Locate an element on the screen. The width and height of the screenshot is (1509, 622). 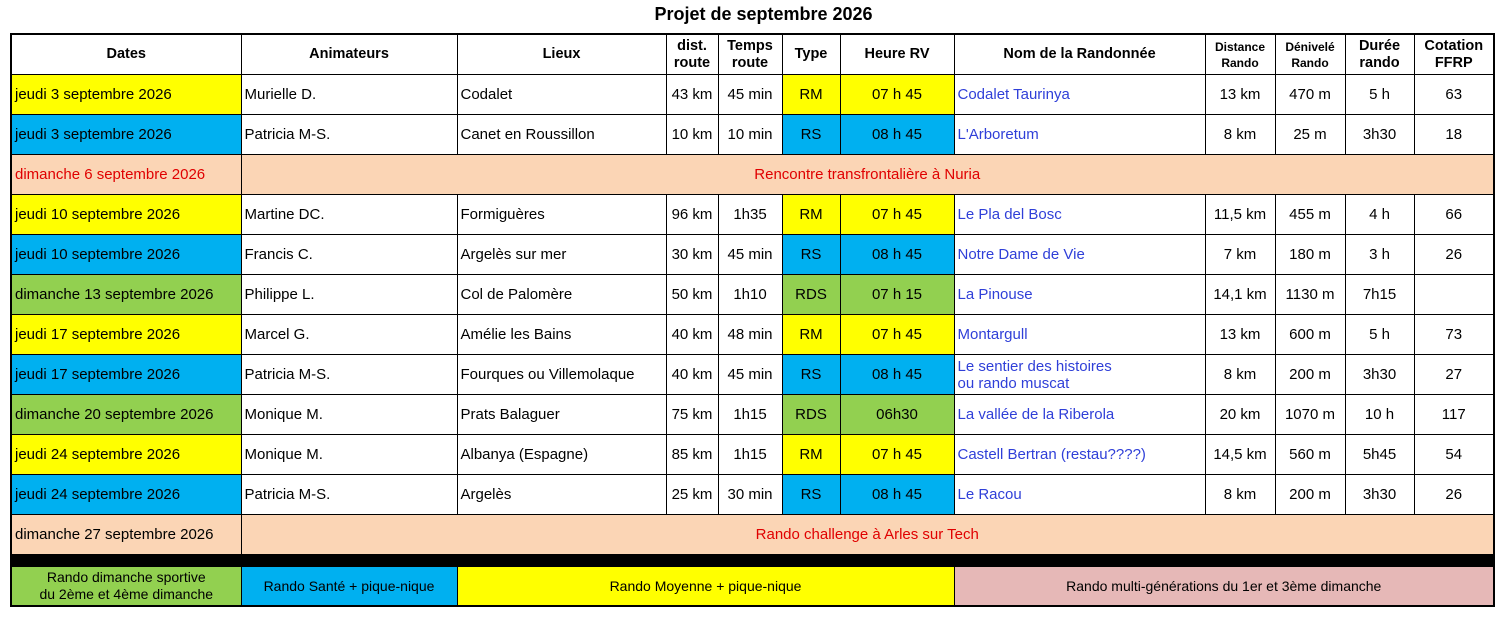
lieu-cell: Formiguères is located at coordinates (561, 214).